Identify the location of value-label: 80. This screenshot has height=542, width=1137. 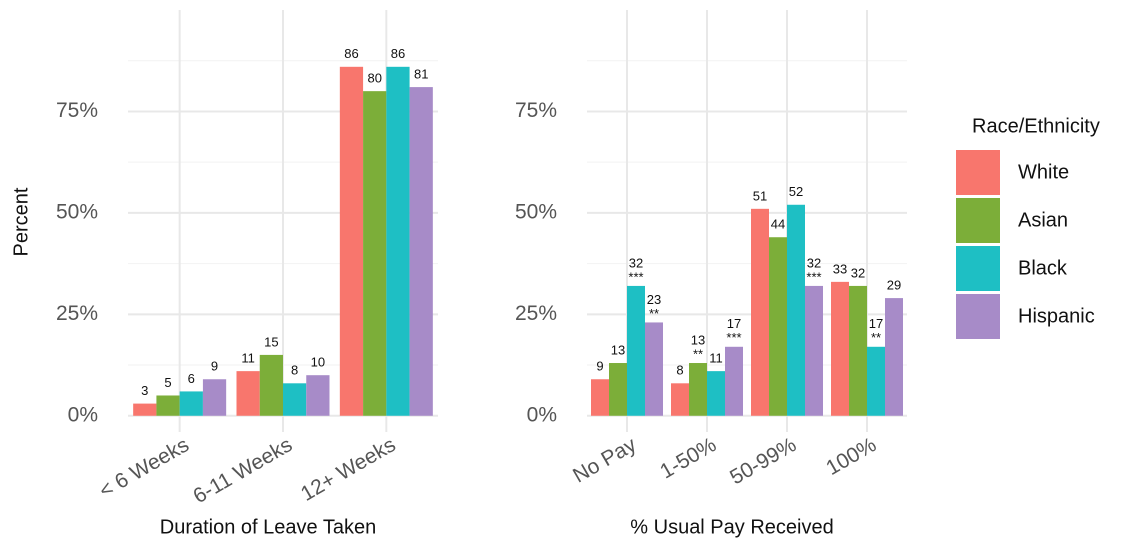
(374, 78).